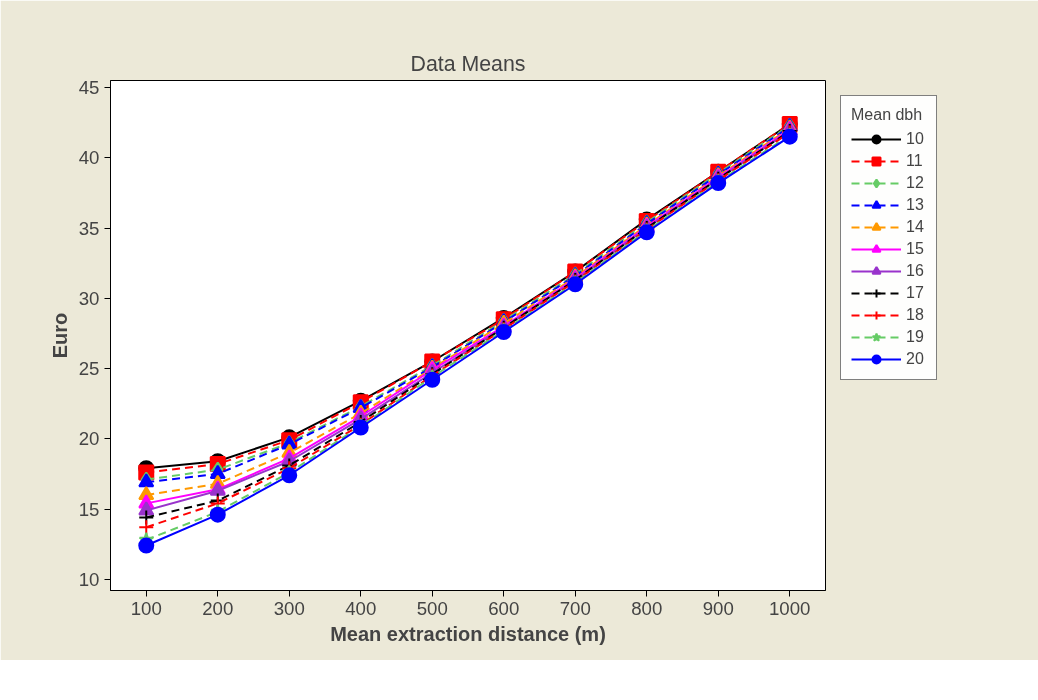 The height and width of the screenshot is (700, 1038). Describe the element at coordinates (718, 608) in the screenshot. I see `x-tick-label: 900` at that location.